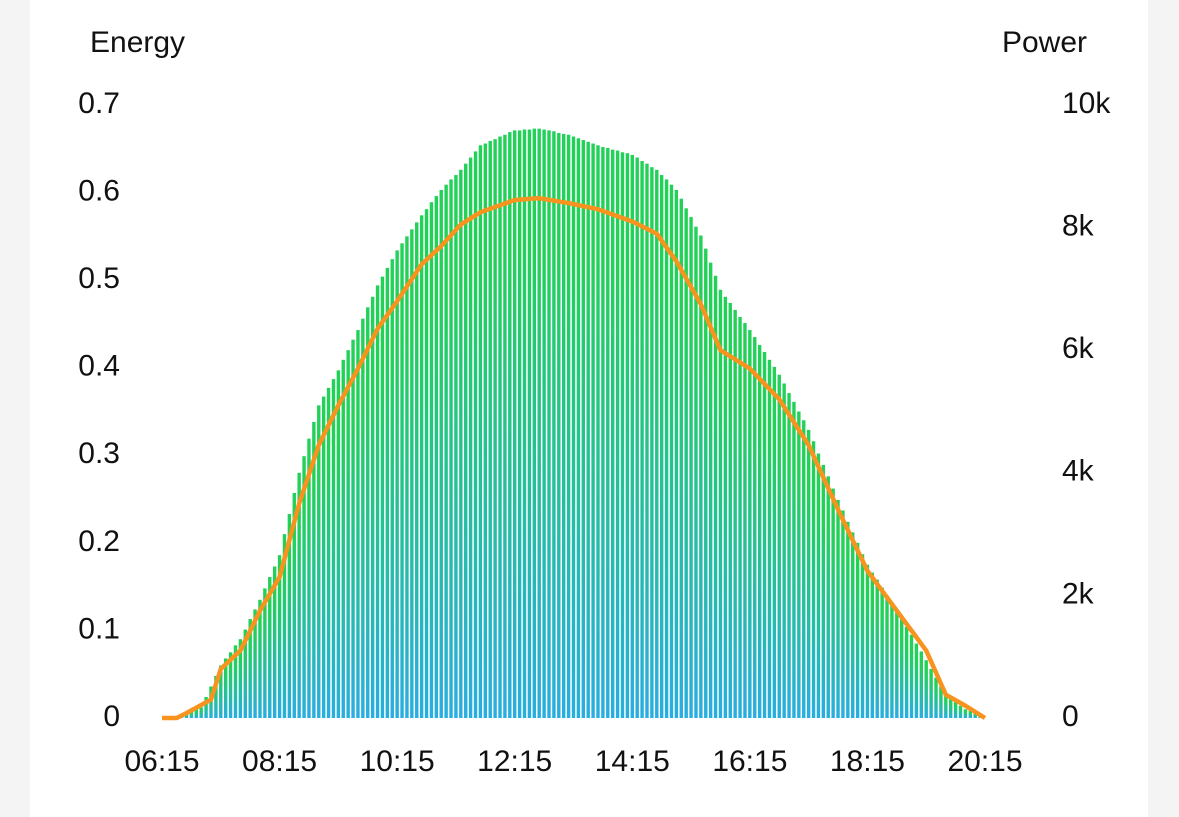 The height and width of the screenshot is (817, 1179). What do you see at coordinates (1078, 348) in the screenshot?
I see `y2-tick-label: 6k` at bounding box center [1078, 348].